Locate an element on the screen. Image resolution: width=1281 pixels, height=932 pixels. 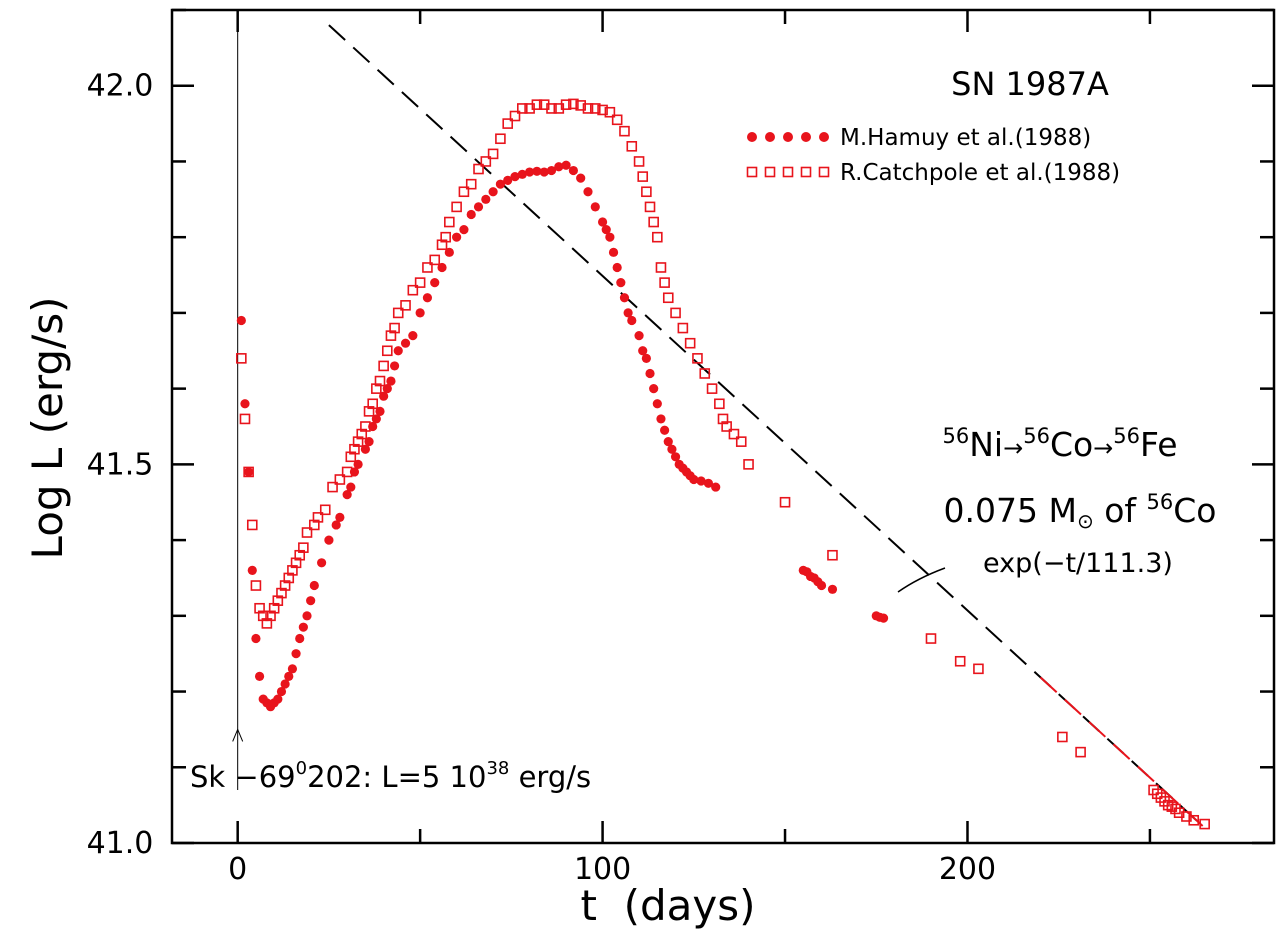
mass-annotation: 0.075 M⊙ of 56Co is located at coordinates (1080, 511).